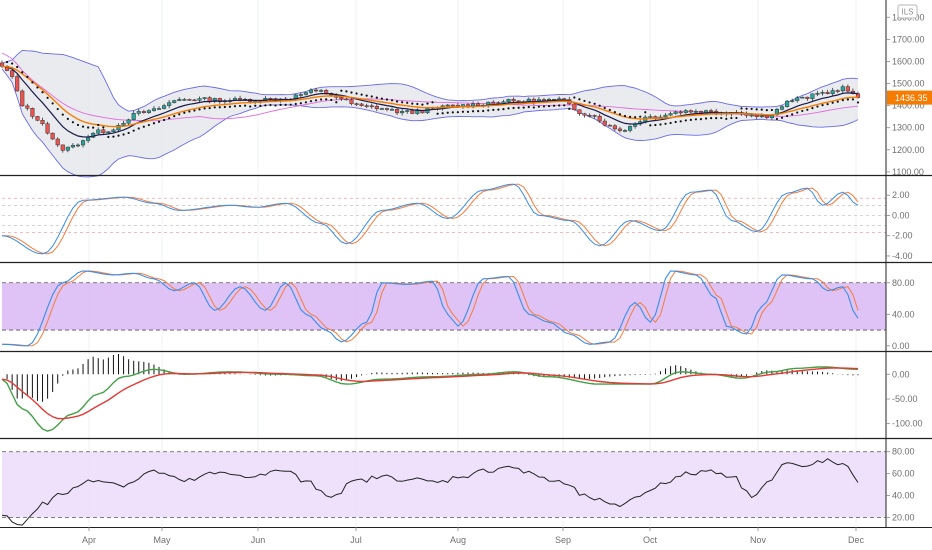 This screenshot has width=932, height=550. What do you see at coordinates (430, 492) in the screenshot?
I see `rsi-panel` at bounding box center [430, 492].